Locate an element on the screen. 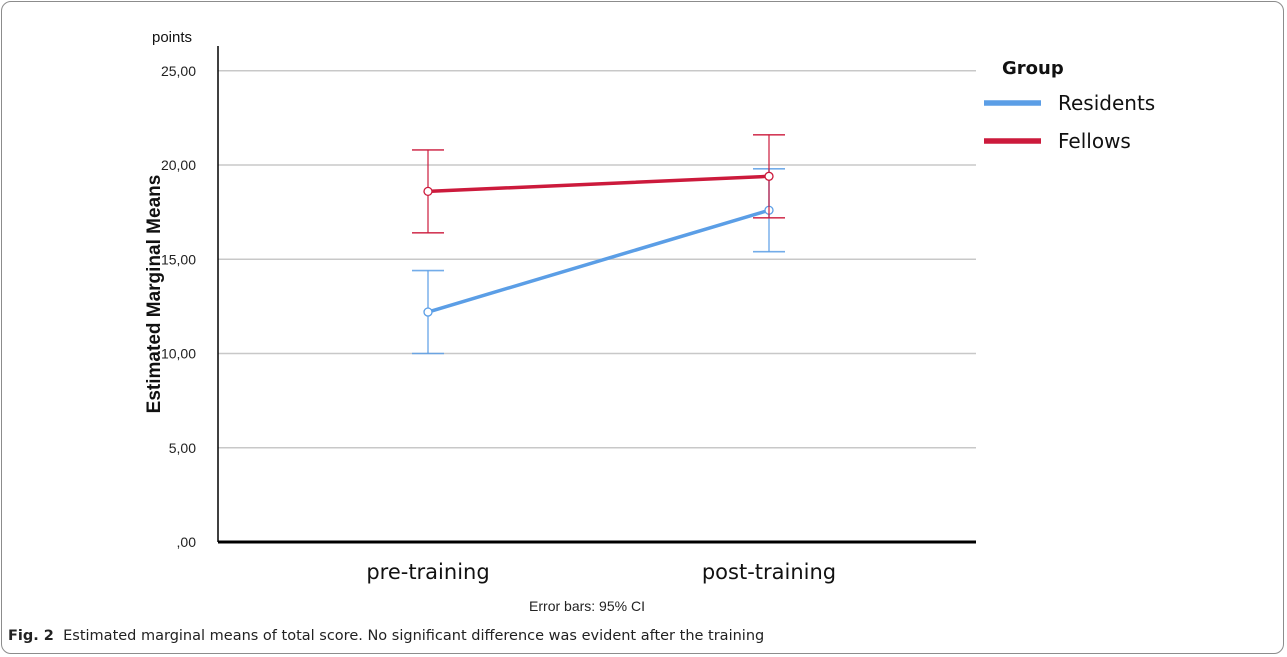  unit-label: points is located at coordinates (172, 37).